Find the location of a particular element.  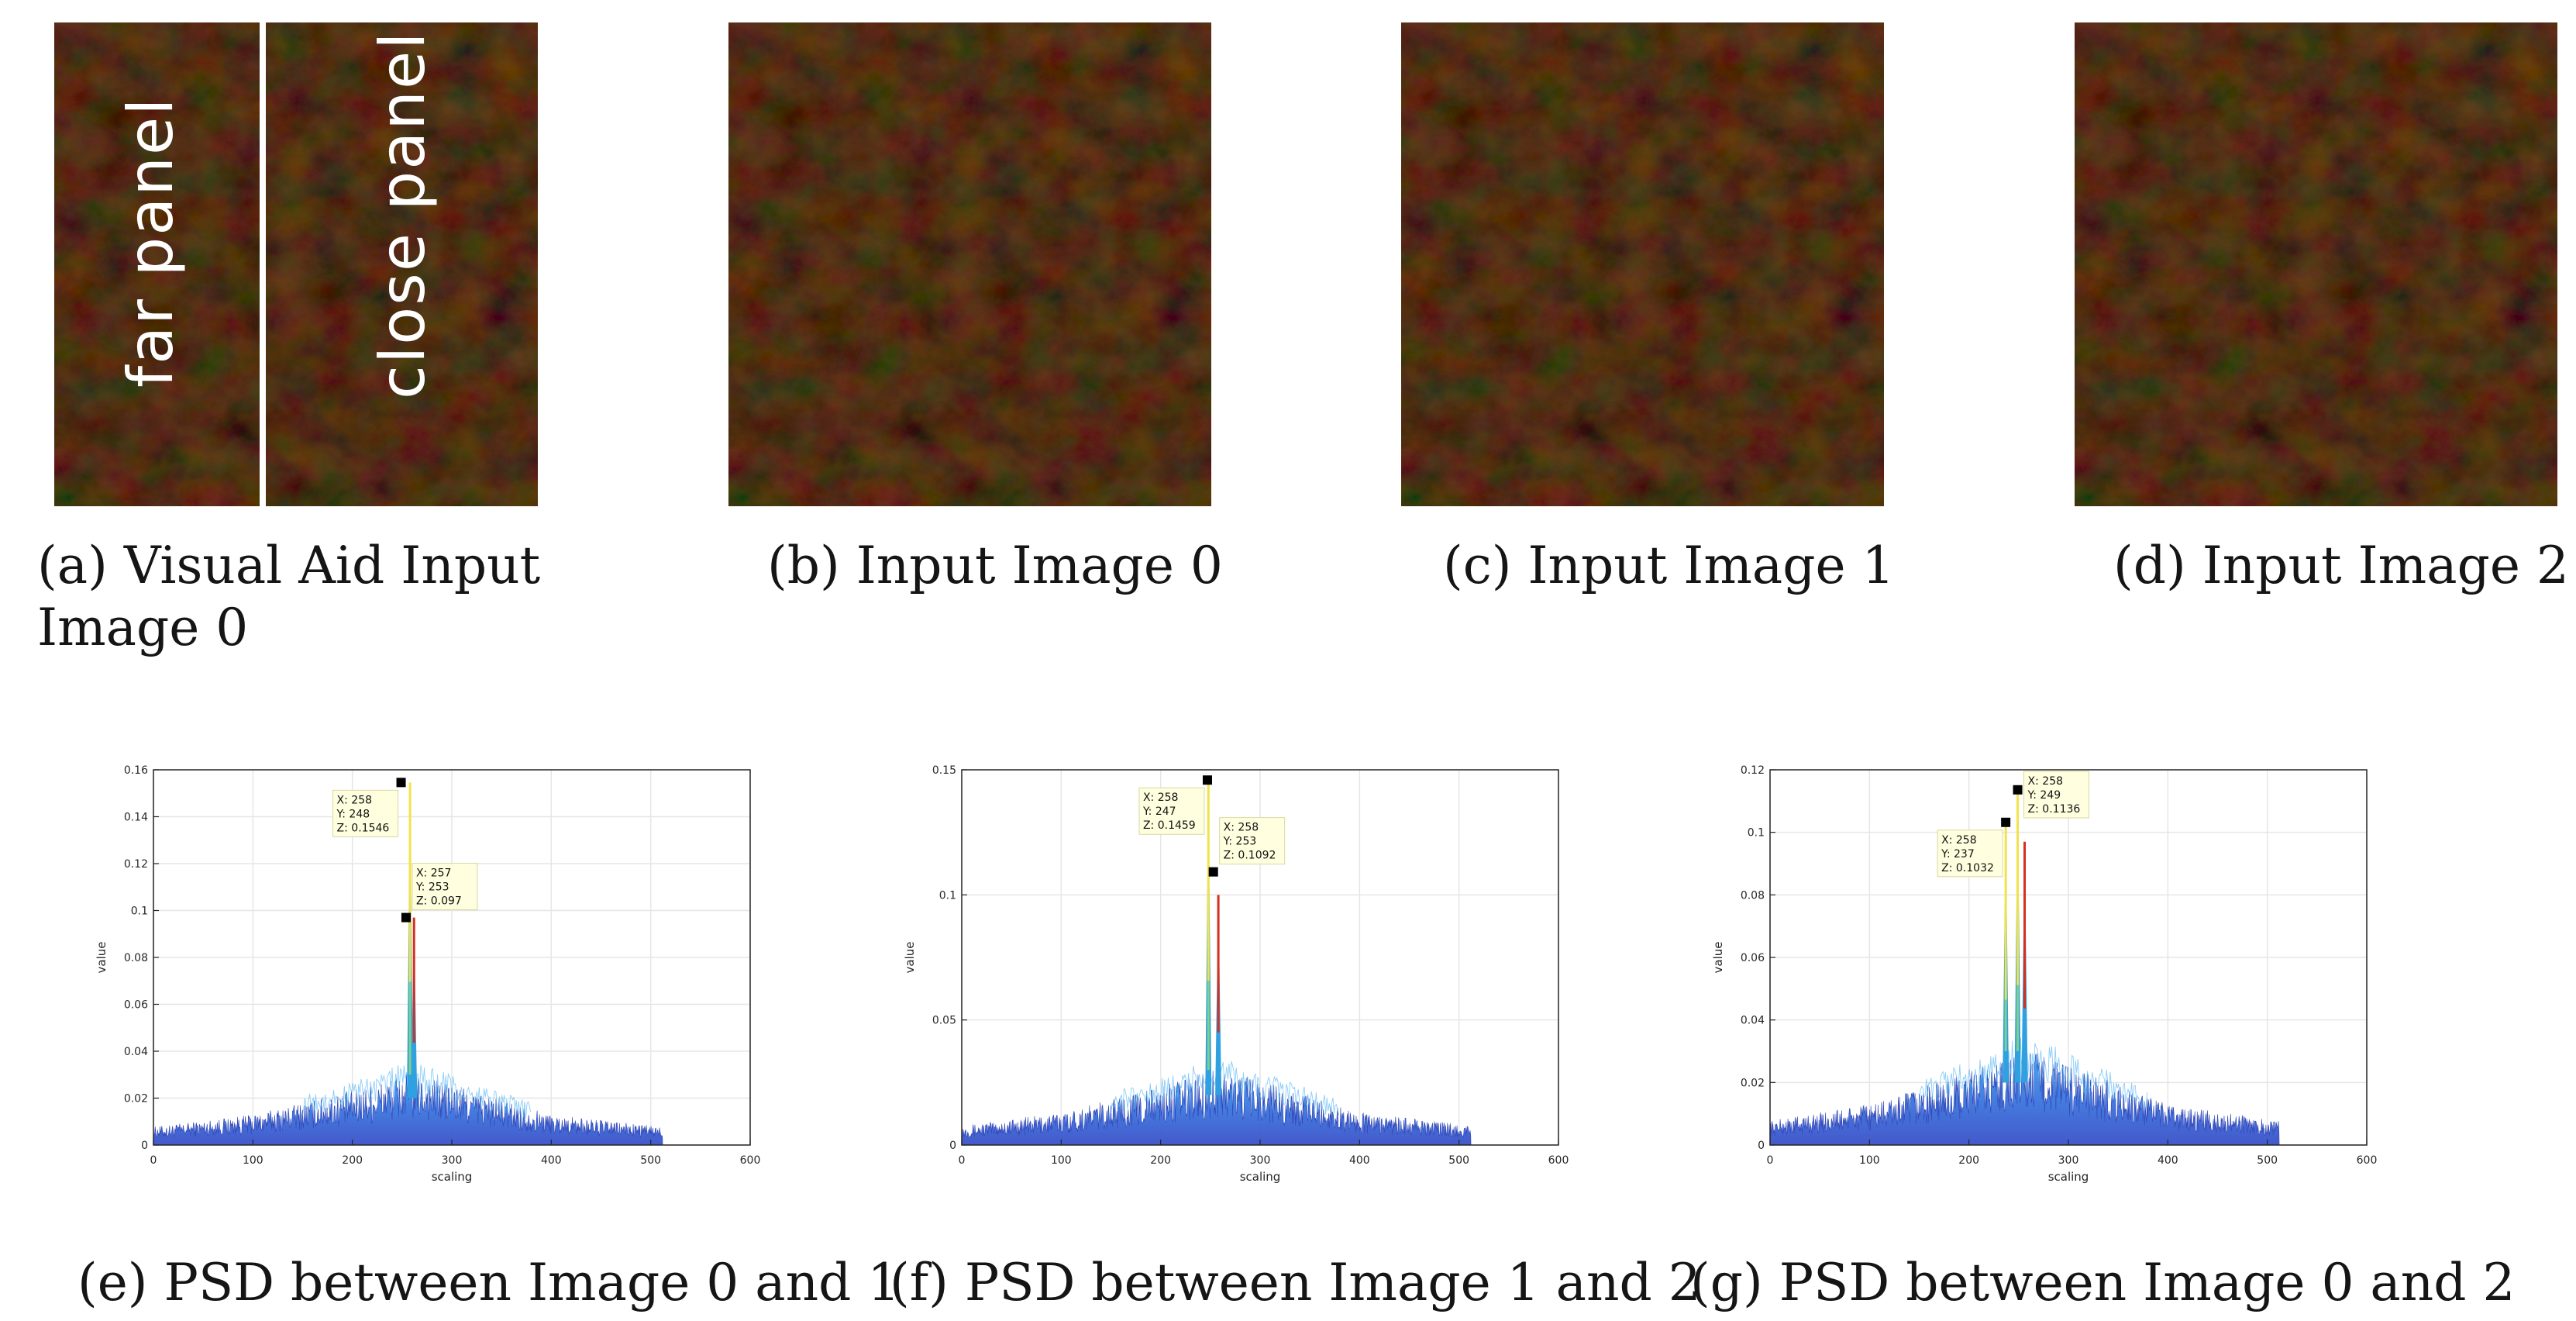

y-tick-label: 0.14 is located at coordinates (136, 818).